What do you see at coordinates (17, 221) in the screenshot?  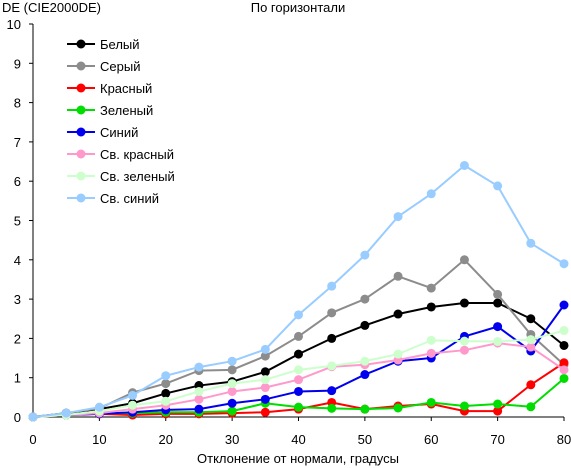 I see `y-tick-label: 5` at bounding box center [17, 221].